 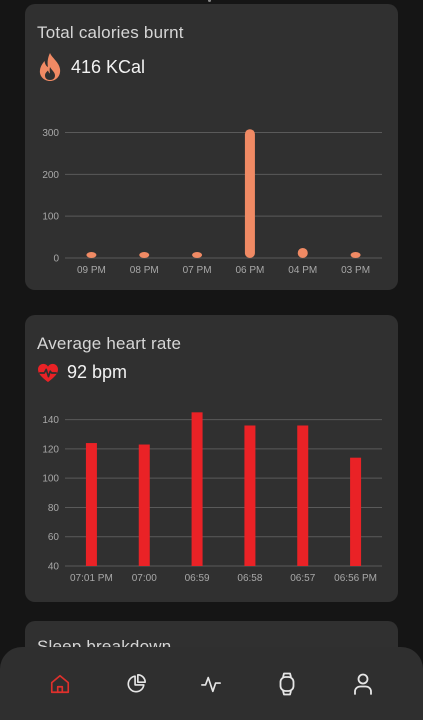 I want to click on nav-watch, so click(x=287, y=684).